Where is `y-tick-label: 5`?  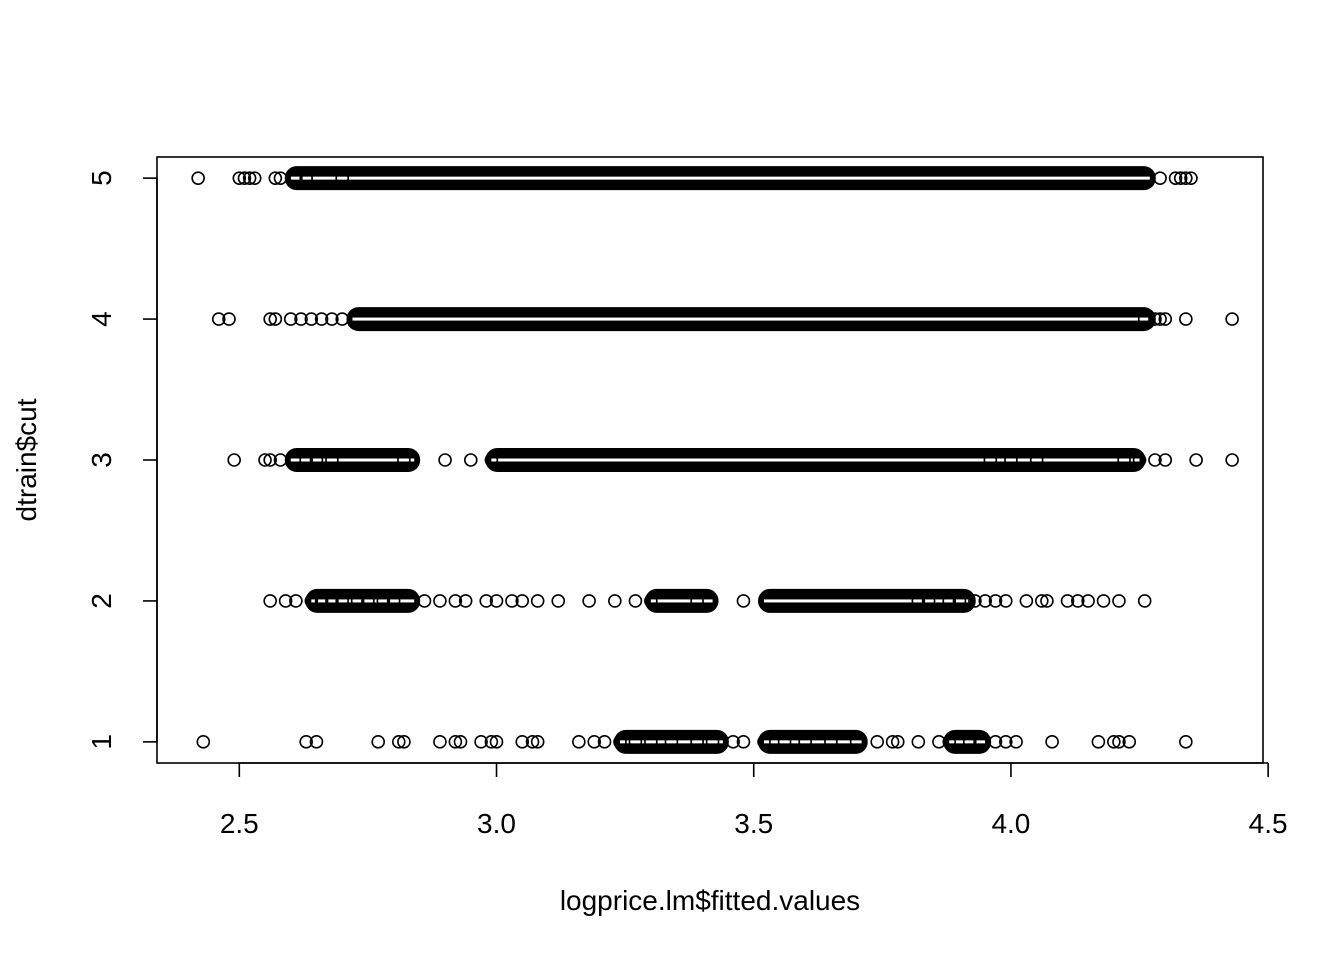 y-tick-label: 5 is located at coordinates (101, 178).